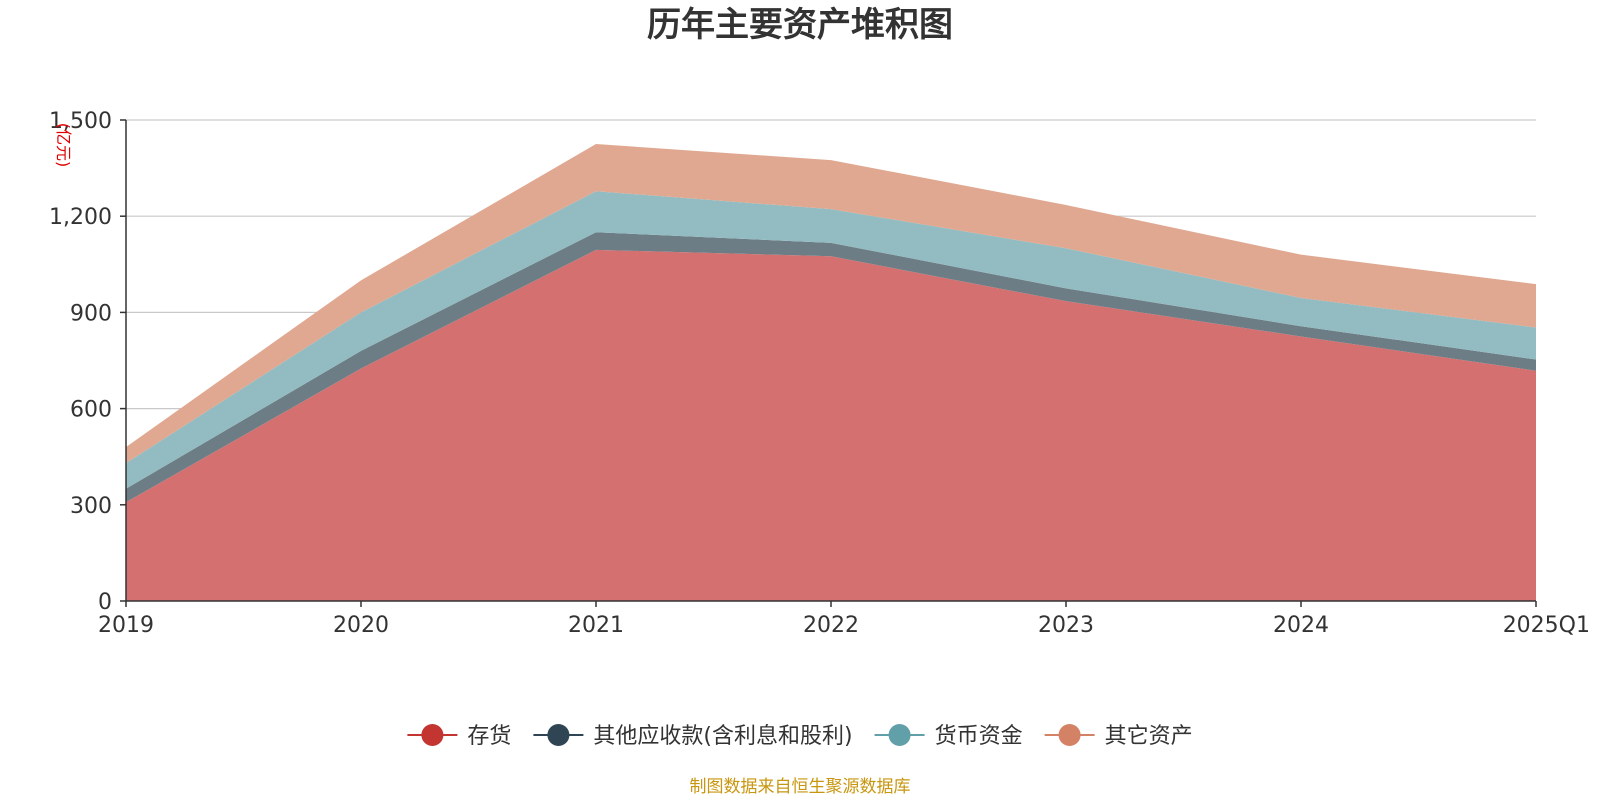 The image size is (1600, 800). What do you see at coordinates (126, 625) in the screenshot?
I see `x-tick-label: 2019` at bounding box center [126, 625].